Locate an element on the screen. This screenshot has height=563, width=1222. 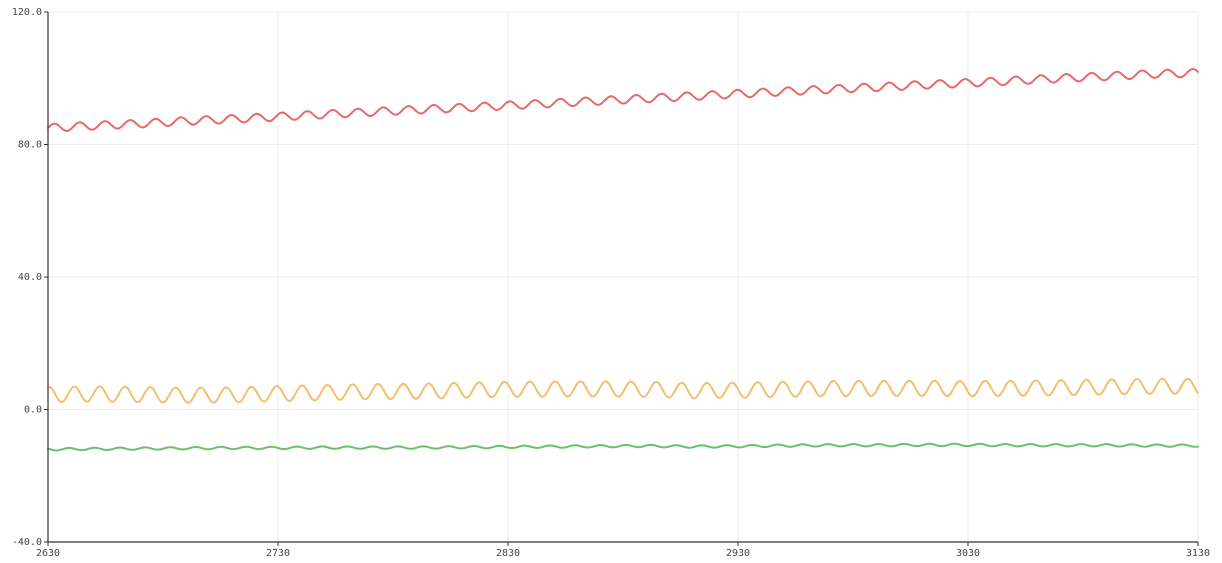
x-tick-label: 2630 is located at coordinates (48, 553).